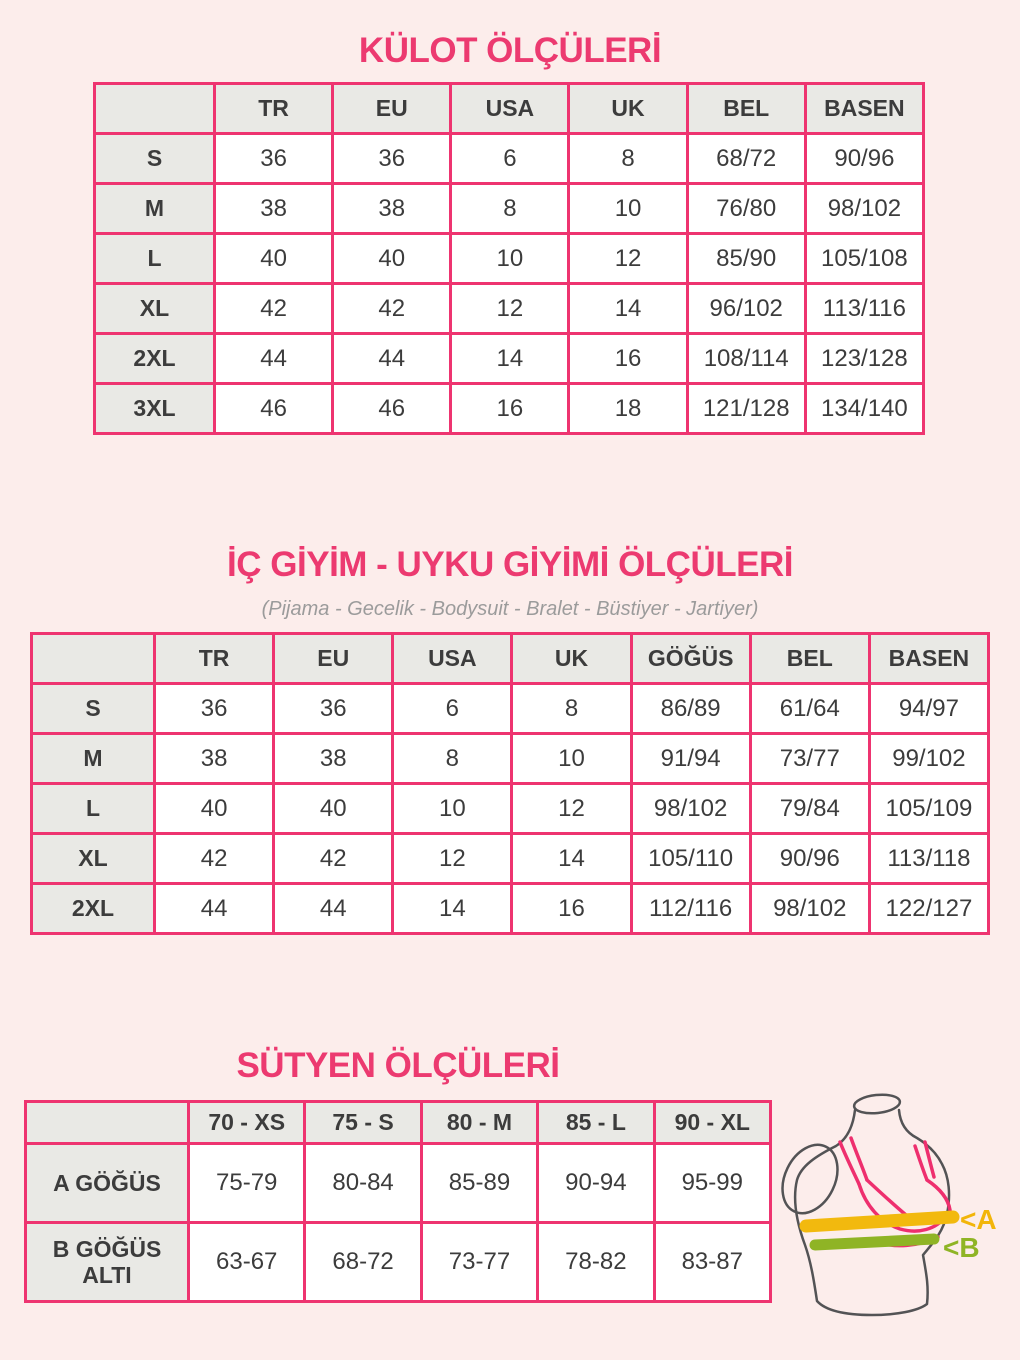  I want to click on table-row: 2XL 44 44 14 16 108/114 123/128, so click(509, 358).